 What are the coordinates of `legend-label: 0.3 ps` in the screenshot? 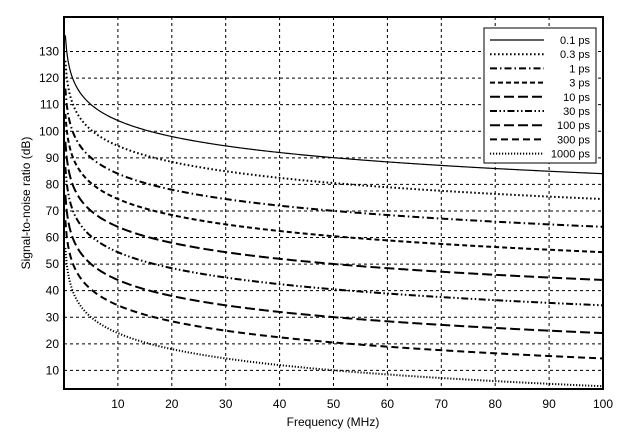 It's located at (575, 55).